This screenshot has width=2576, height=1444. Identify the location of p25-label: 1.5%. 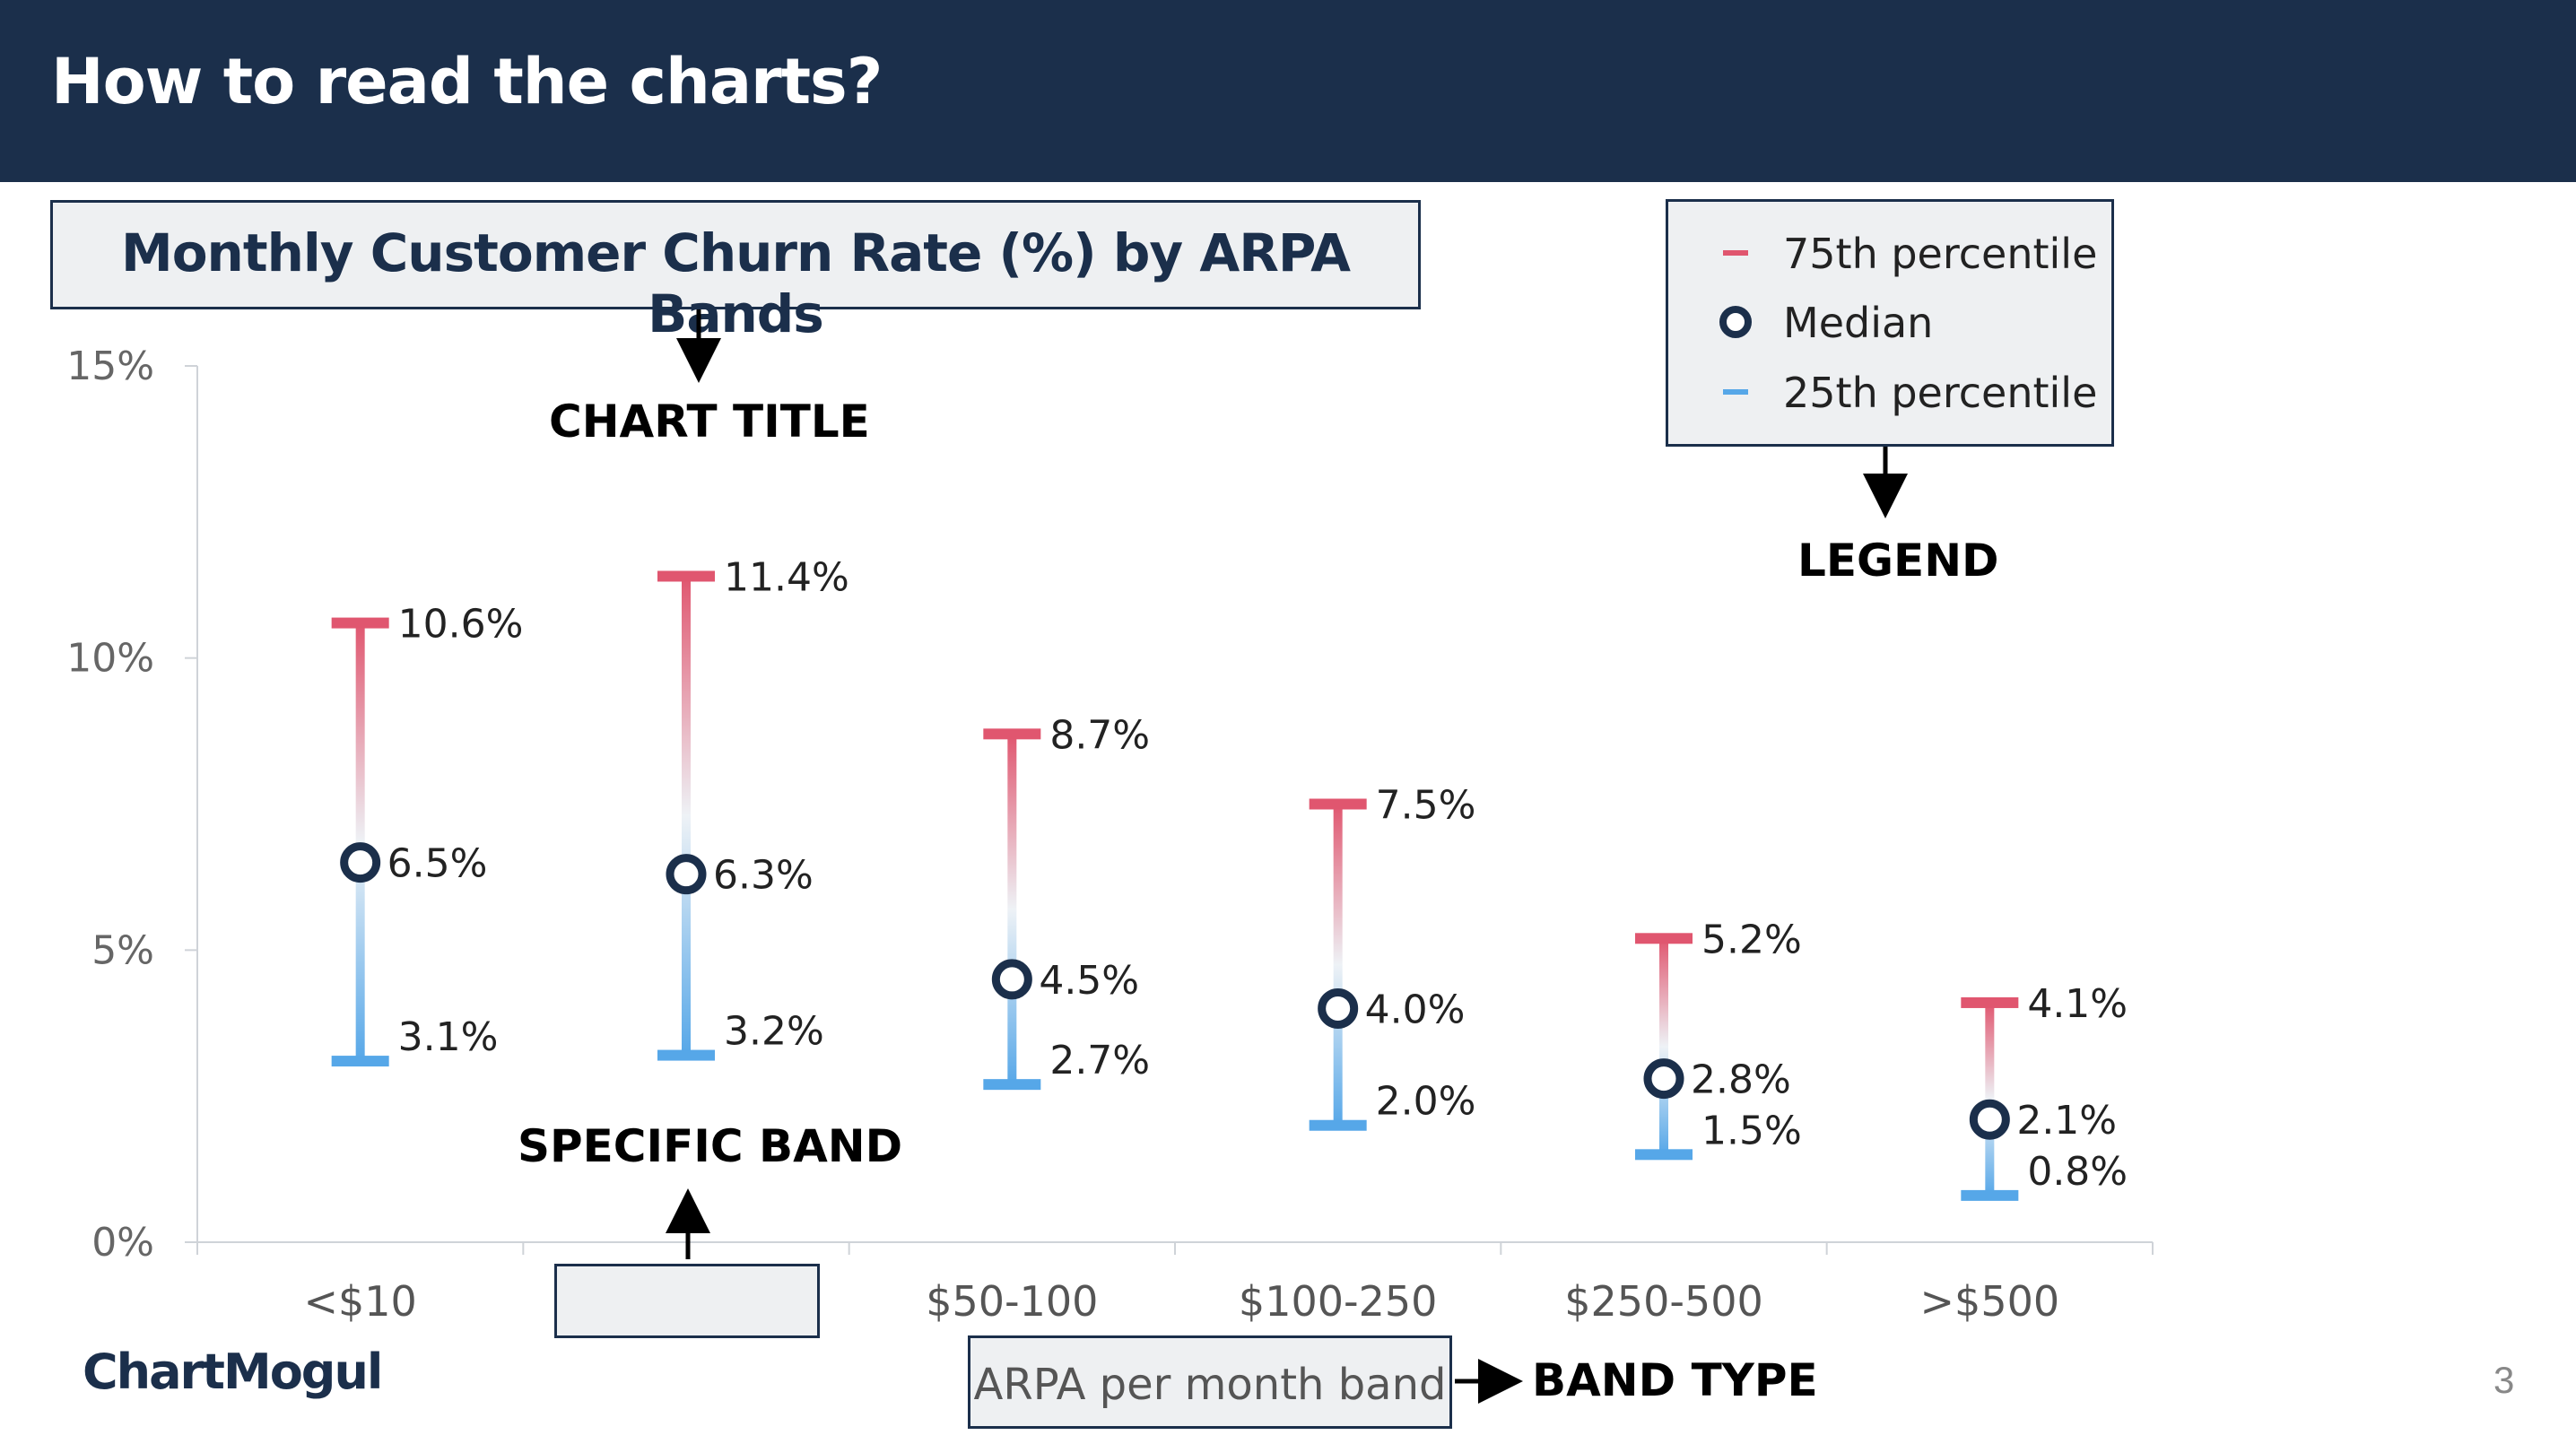
(1751, 1130).